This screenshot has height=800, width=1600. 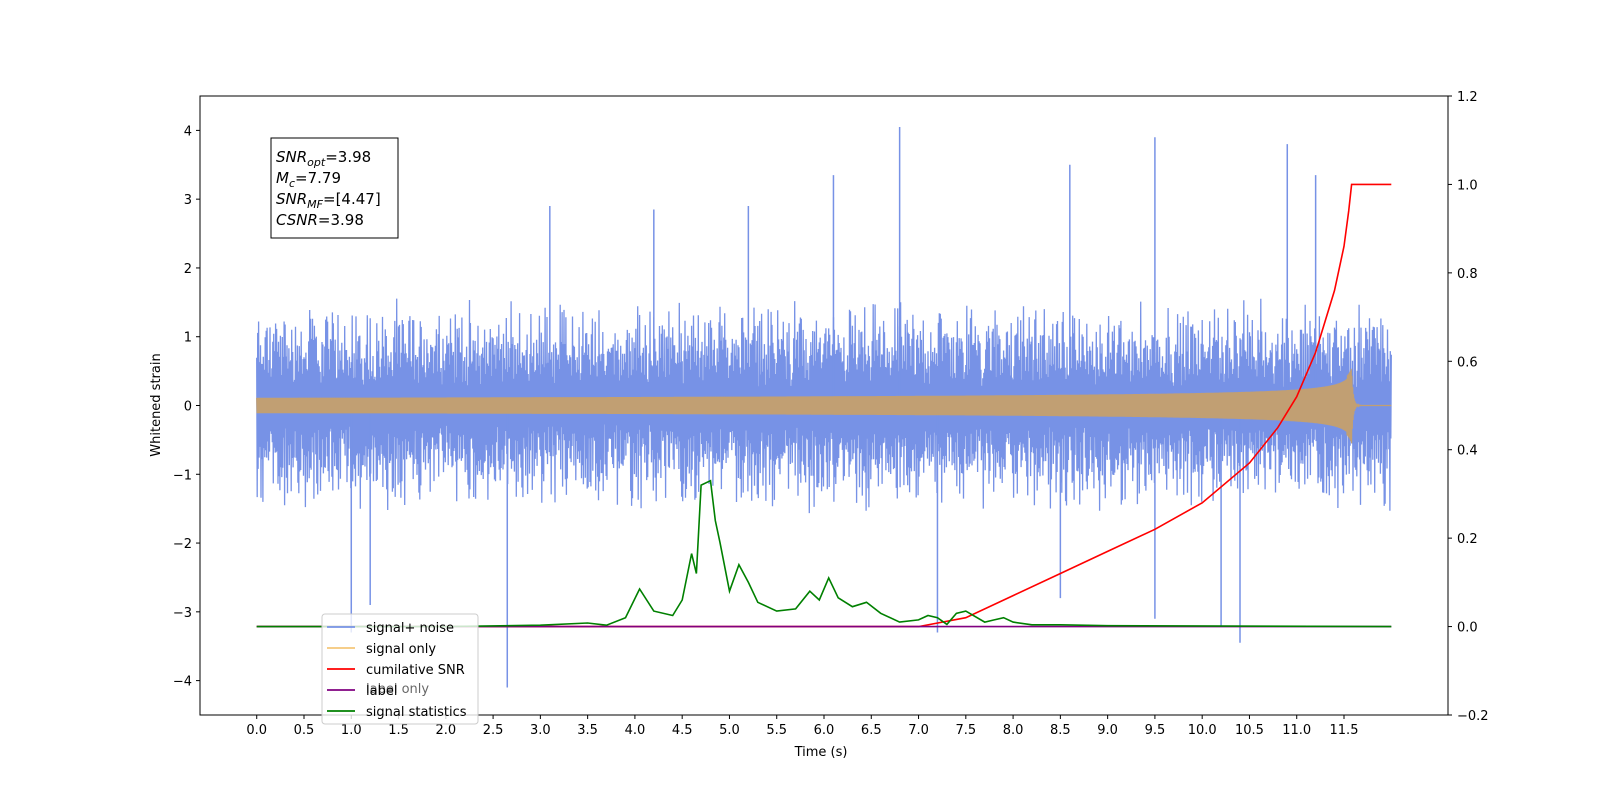 I want to click on y-tick-label: 2, so click(x=188, y=269).